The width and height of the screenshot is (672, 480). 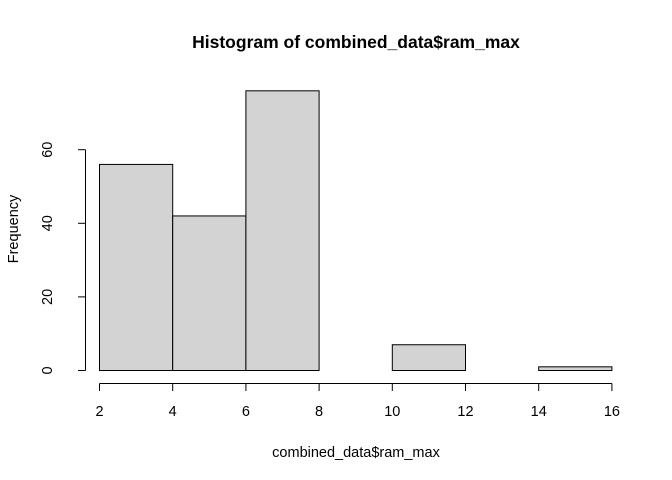 What do you see at coordinates (357, 401) in the screenshot?
I see `x-axis: 2 4 6 8 10 12 14 16` at bounding box center [357, 401].